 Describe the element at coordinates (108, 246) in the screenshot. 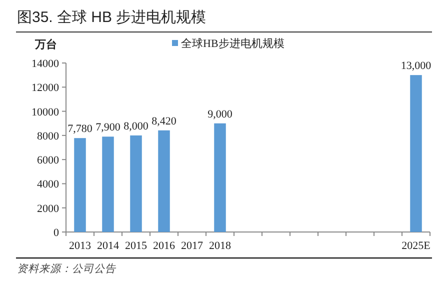

I see `x-tick-label: 2014` at that location.